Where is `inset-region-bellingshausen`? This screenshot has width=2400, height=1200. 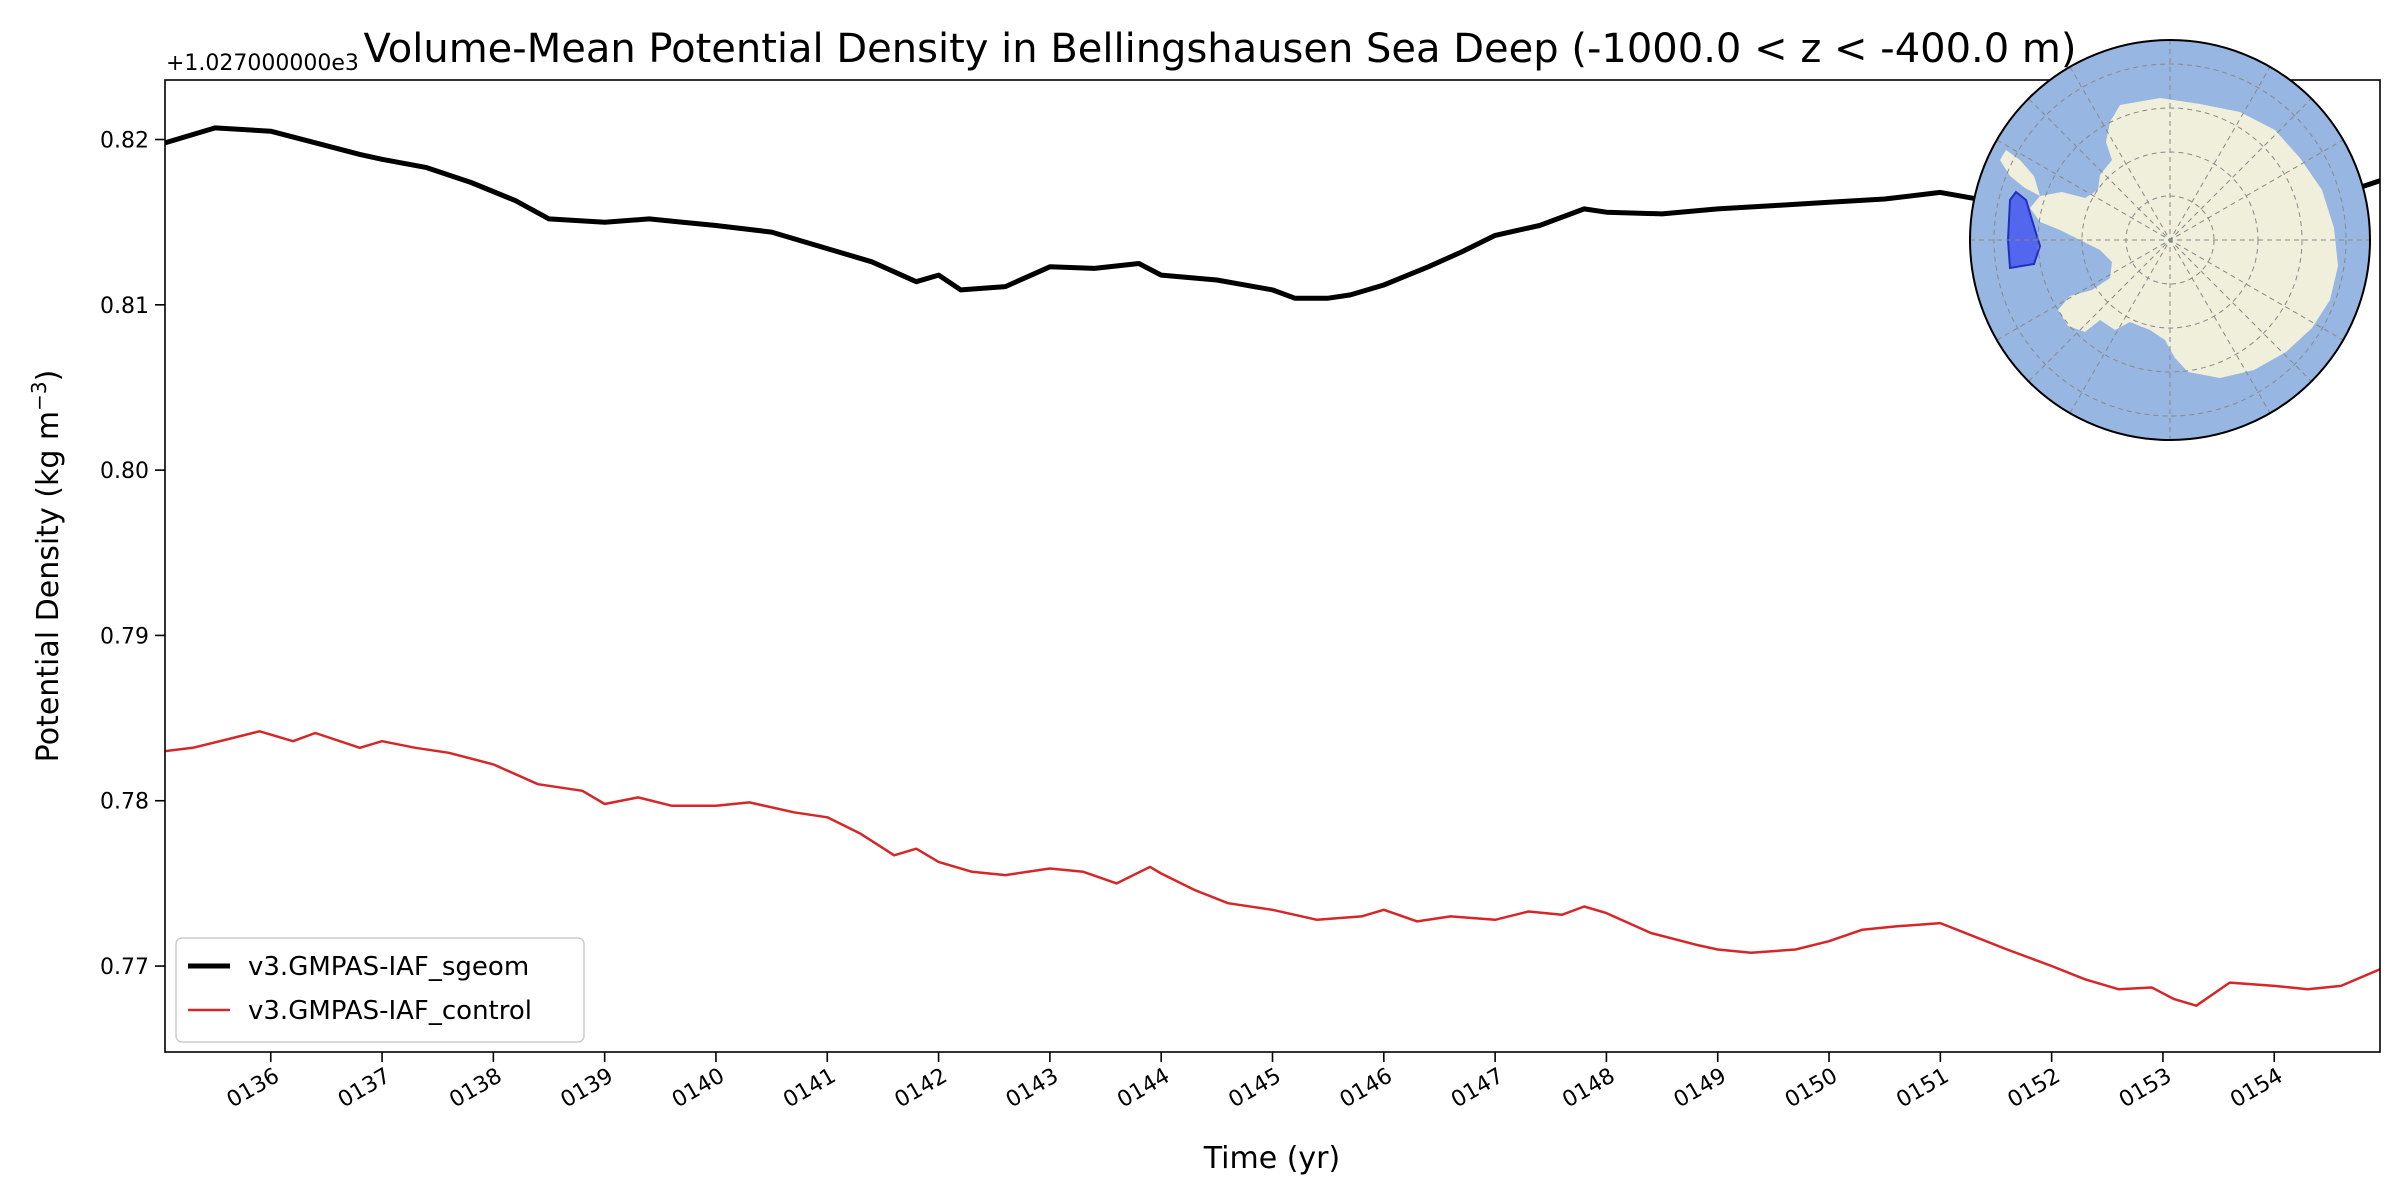
inset-region-bellingshausen is located at coordinates (2024, 230).